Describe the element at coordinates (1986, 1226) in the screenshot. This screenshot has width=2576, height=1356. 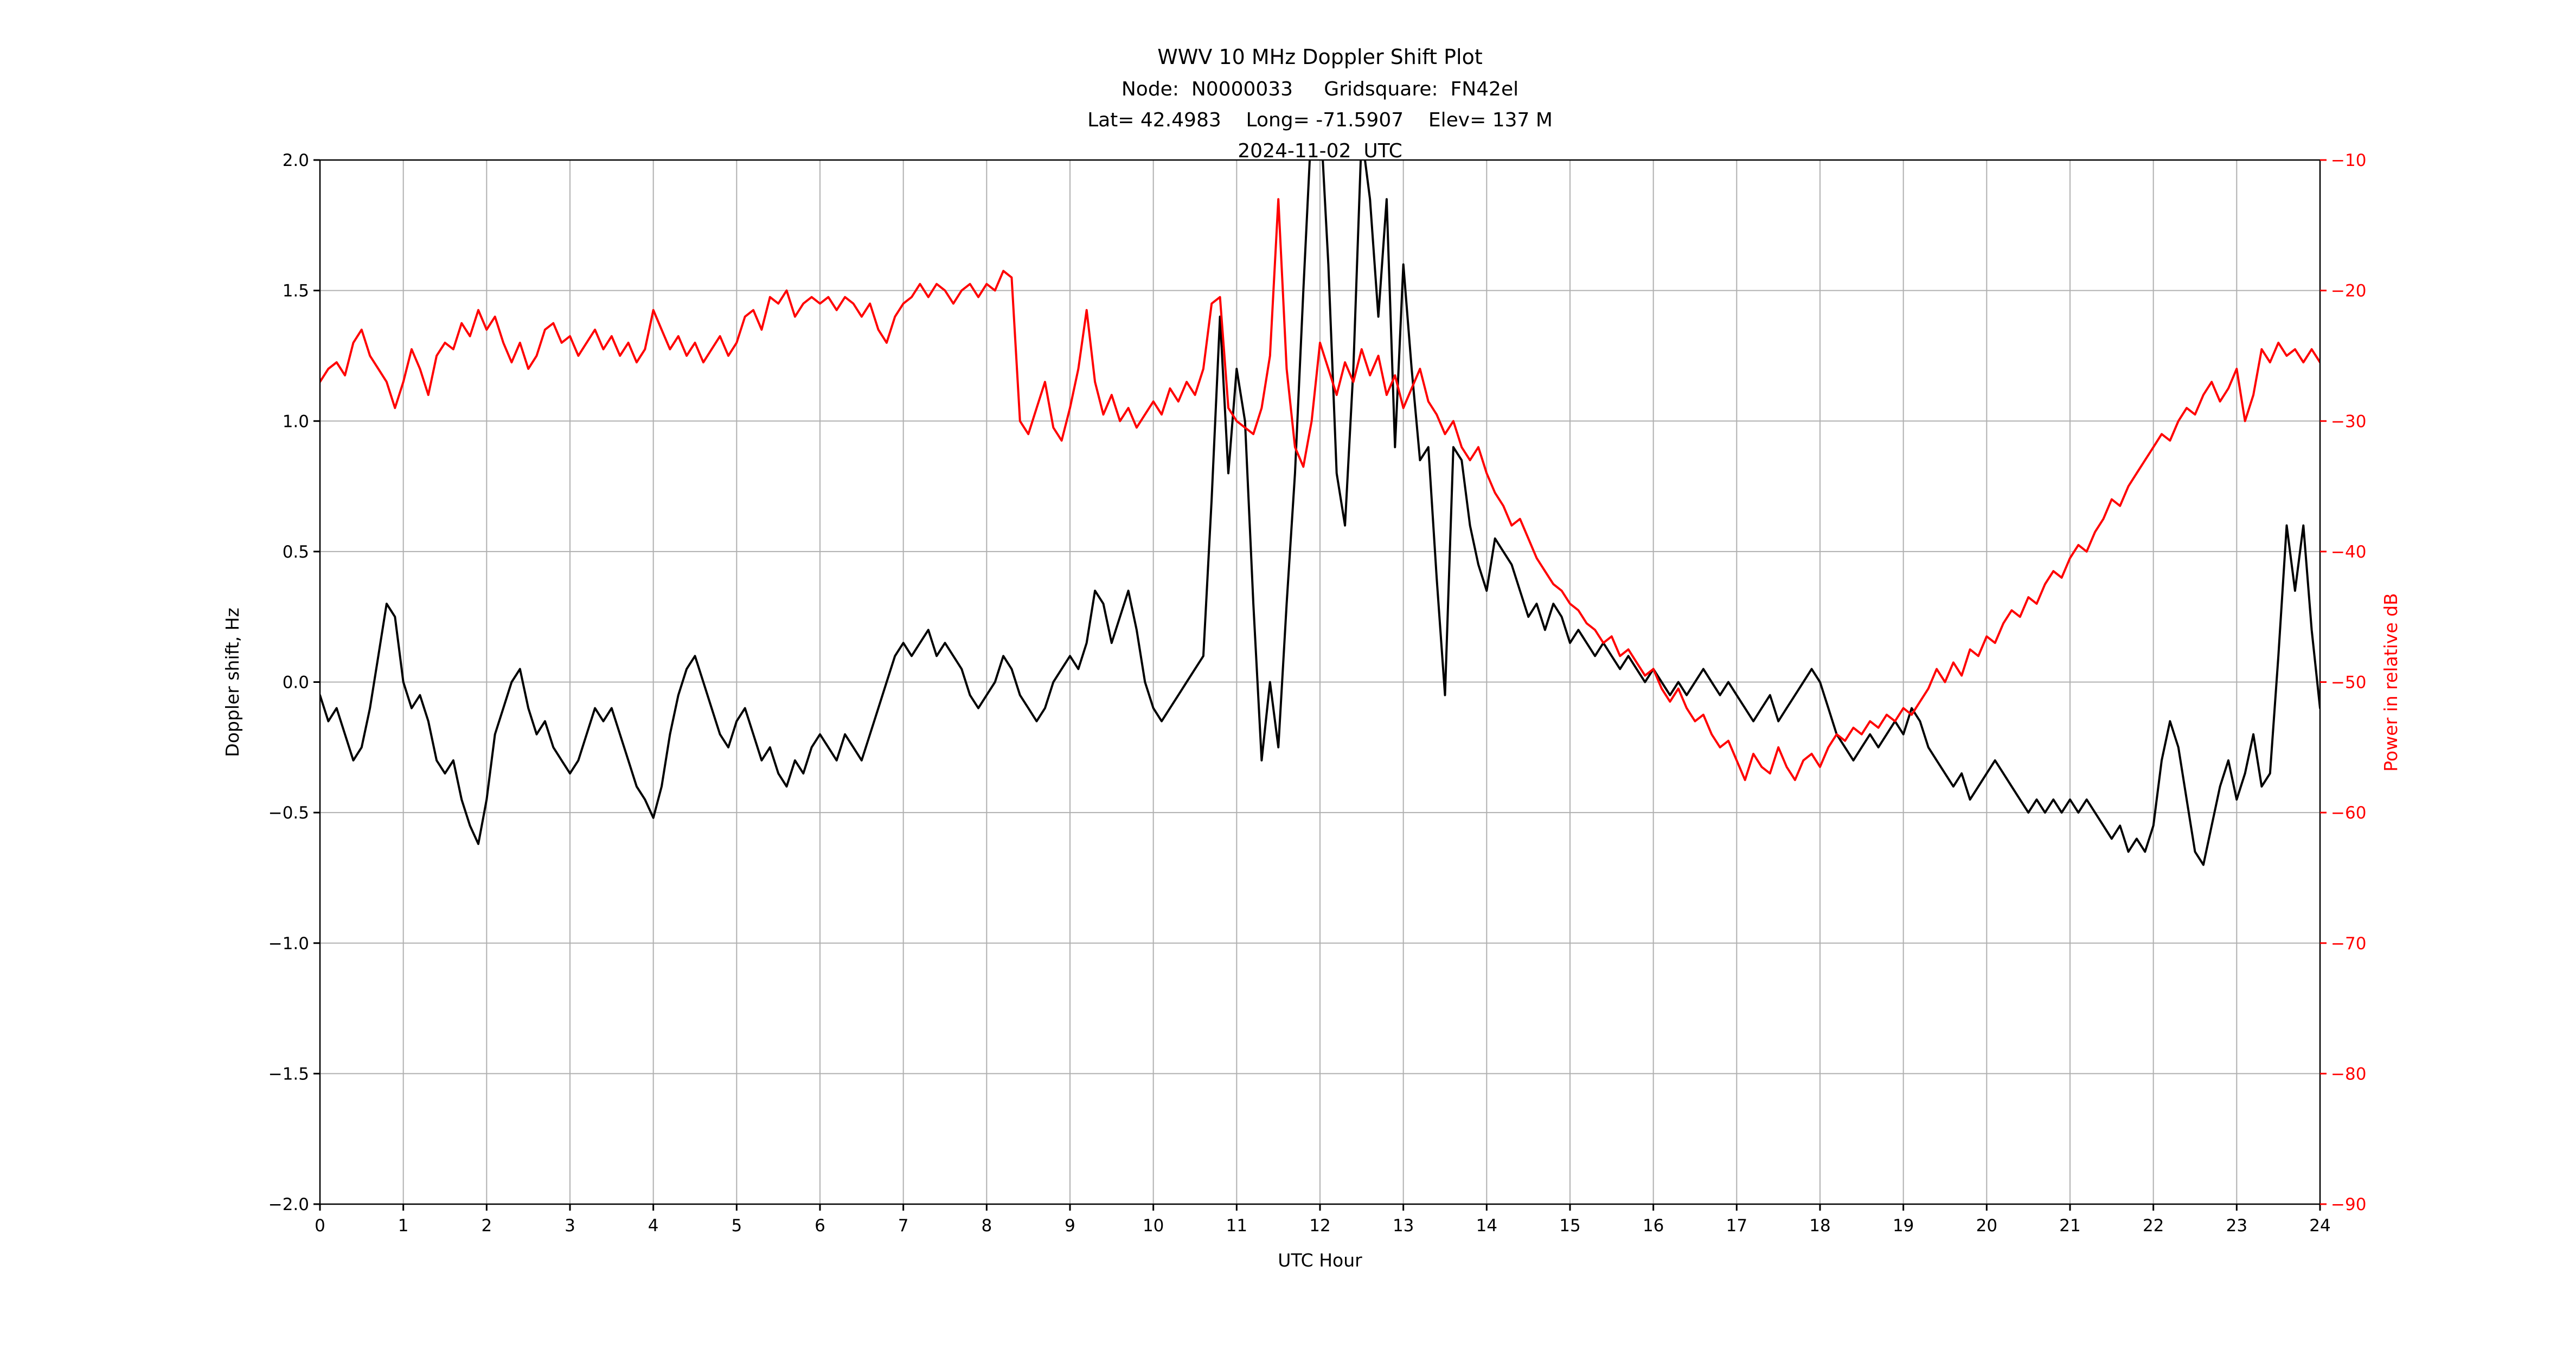
I see `x-tick-label: 20` at that location.